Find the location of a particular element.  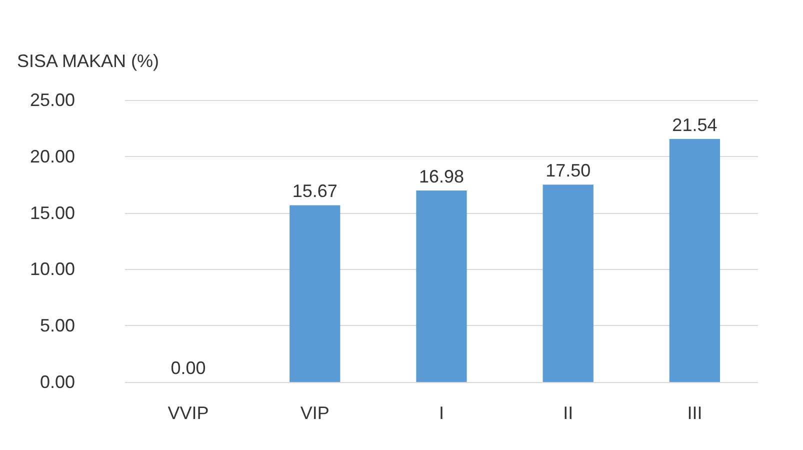

x-tick-label: III is located at coordinates (694, 413).